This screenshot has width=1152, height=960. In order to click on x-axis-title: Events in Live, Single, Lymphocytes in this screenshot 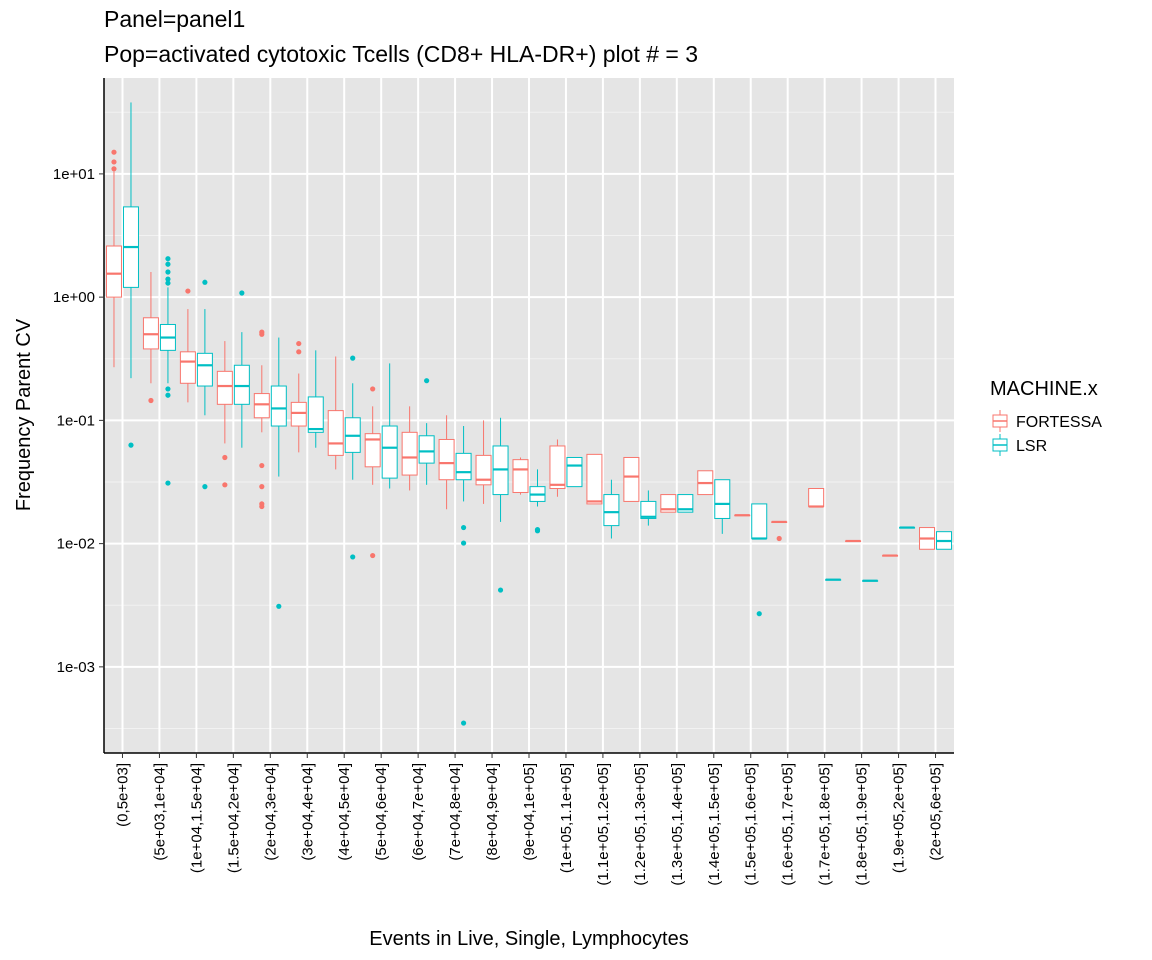, I will do `click(528, 939)`.